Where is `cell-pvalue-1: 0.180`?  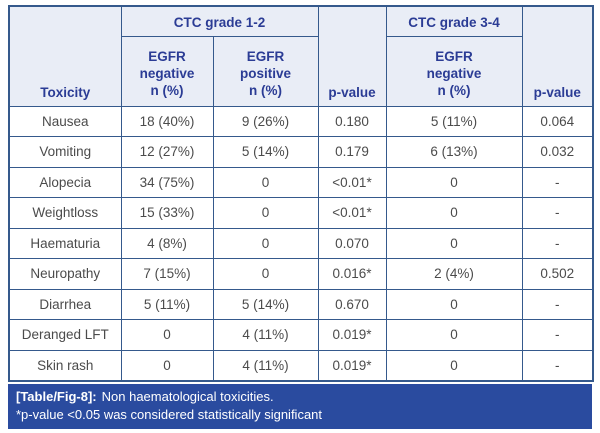 cell-pvalue-1: 0.180 is located at coordinates (352, 121).